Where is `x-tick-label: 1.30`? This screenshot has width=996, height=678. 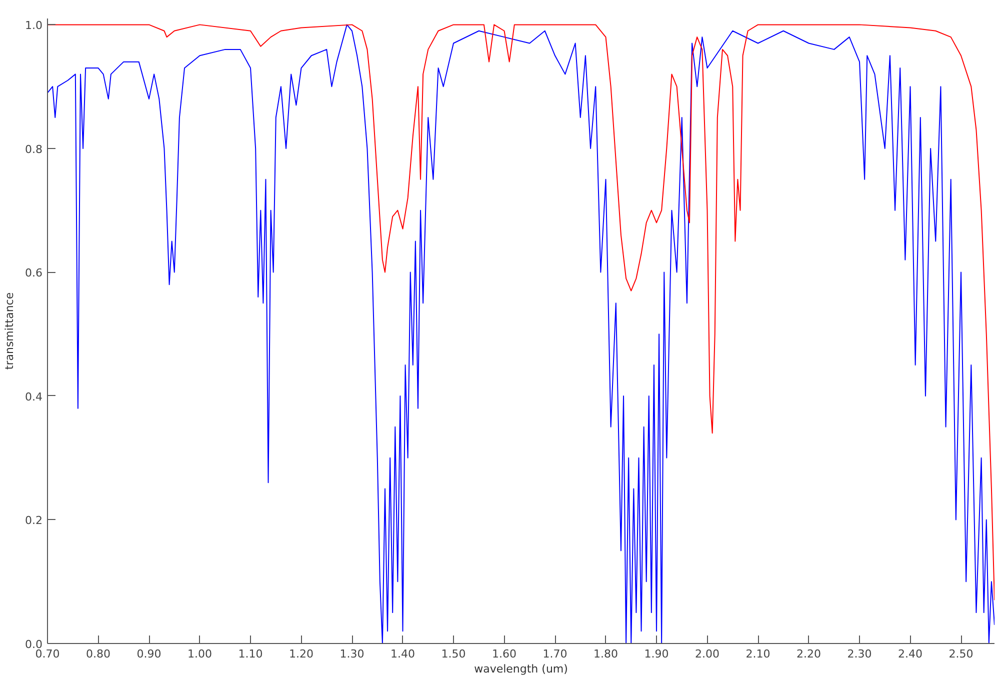 x-tick-label: 1.30 is located at coordinates (352, 654).